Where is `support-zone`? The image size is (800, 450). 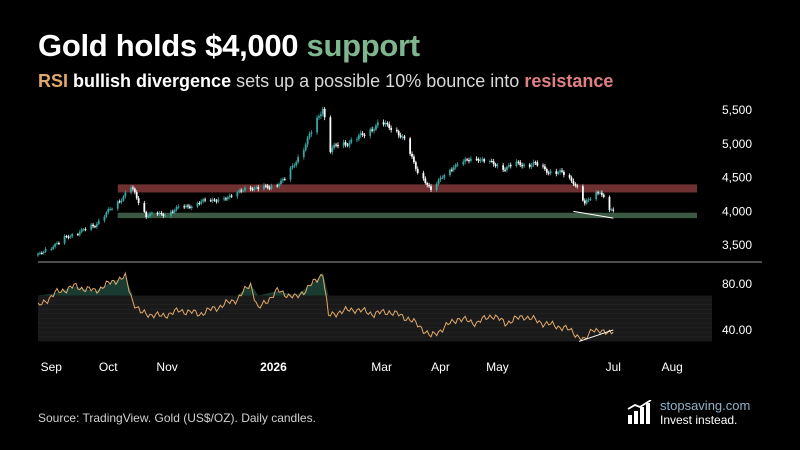 support-zone is located at coordinates (407, 215).